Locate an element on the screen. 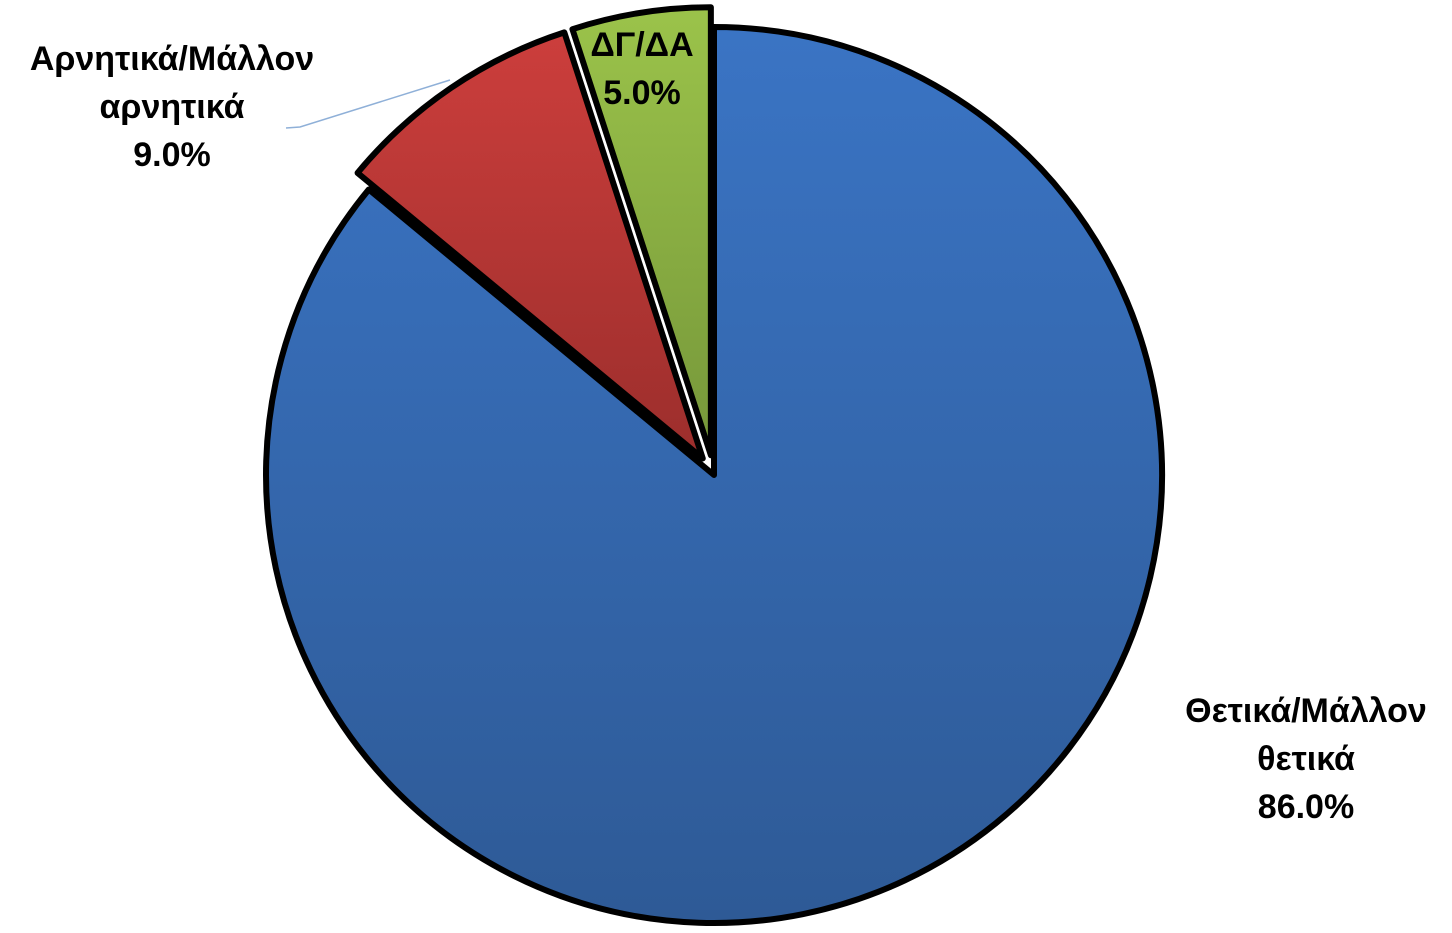 This screenshot has width=1452, height=933. slice-label-positive: Θετικά/Μάλλον θετικά 86.0% is located at coordinates (1306, 759).